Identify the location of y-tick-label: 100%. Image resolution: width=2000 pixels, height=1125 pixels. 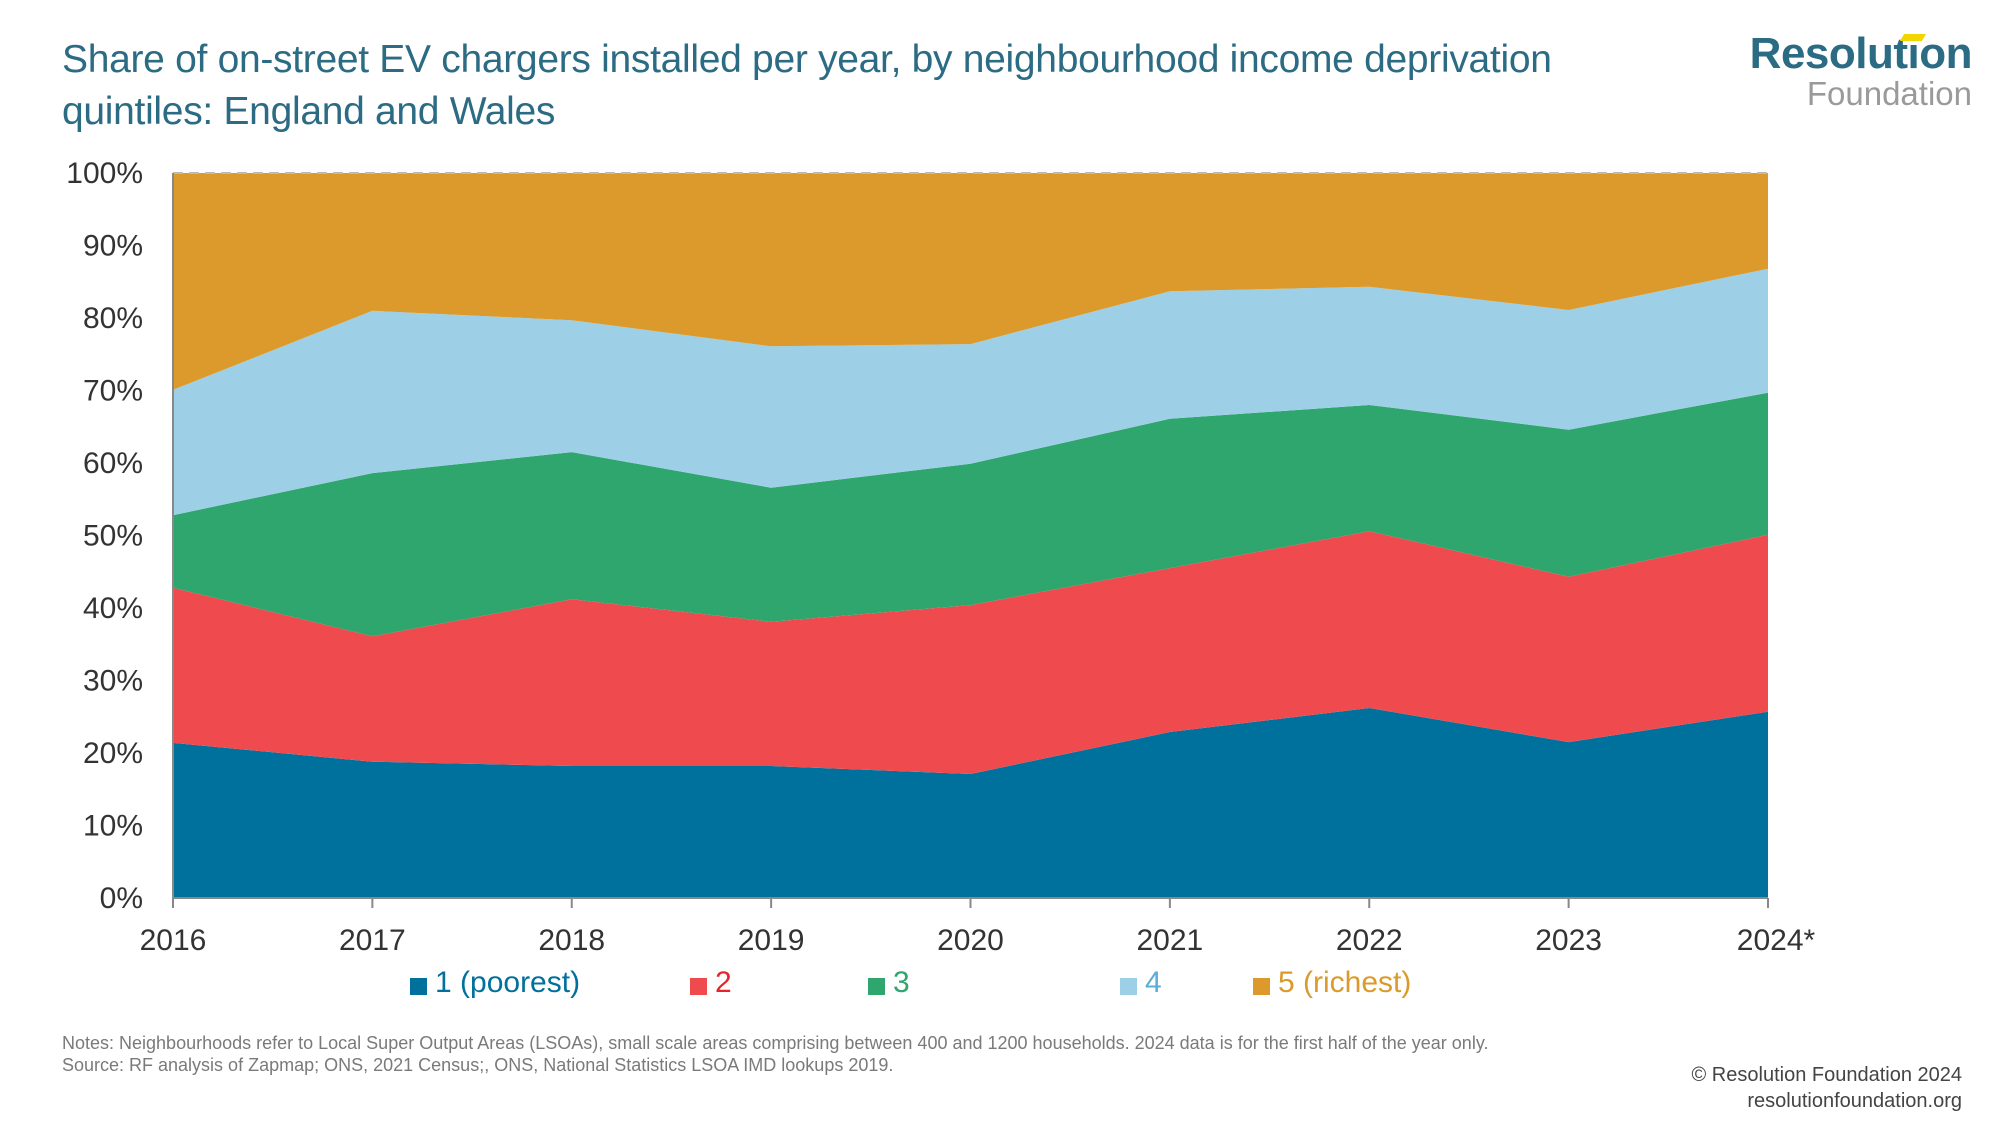
(104, 173).